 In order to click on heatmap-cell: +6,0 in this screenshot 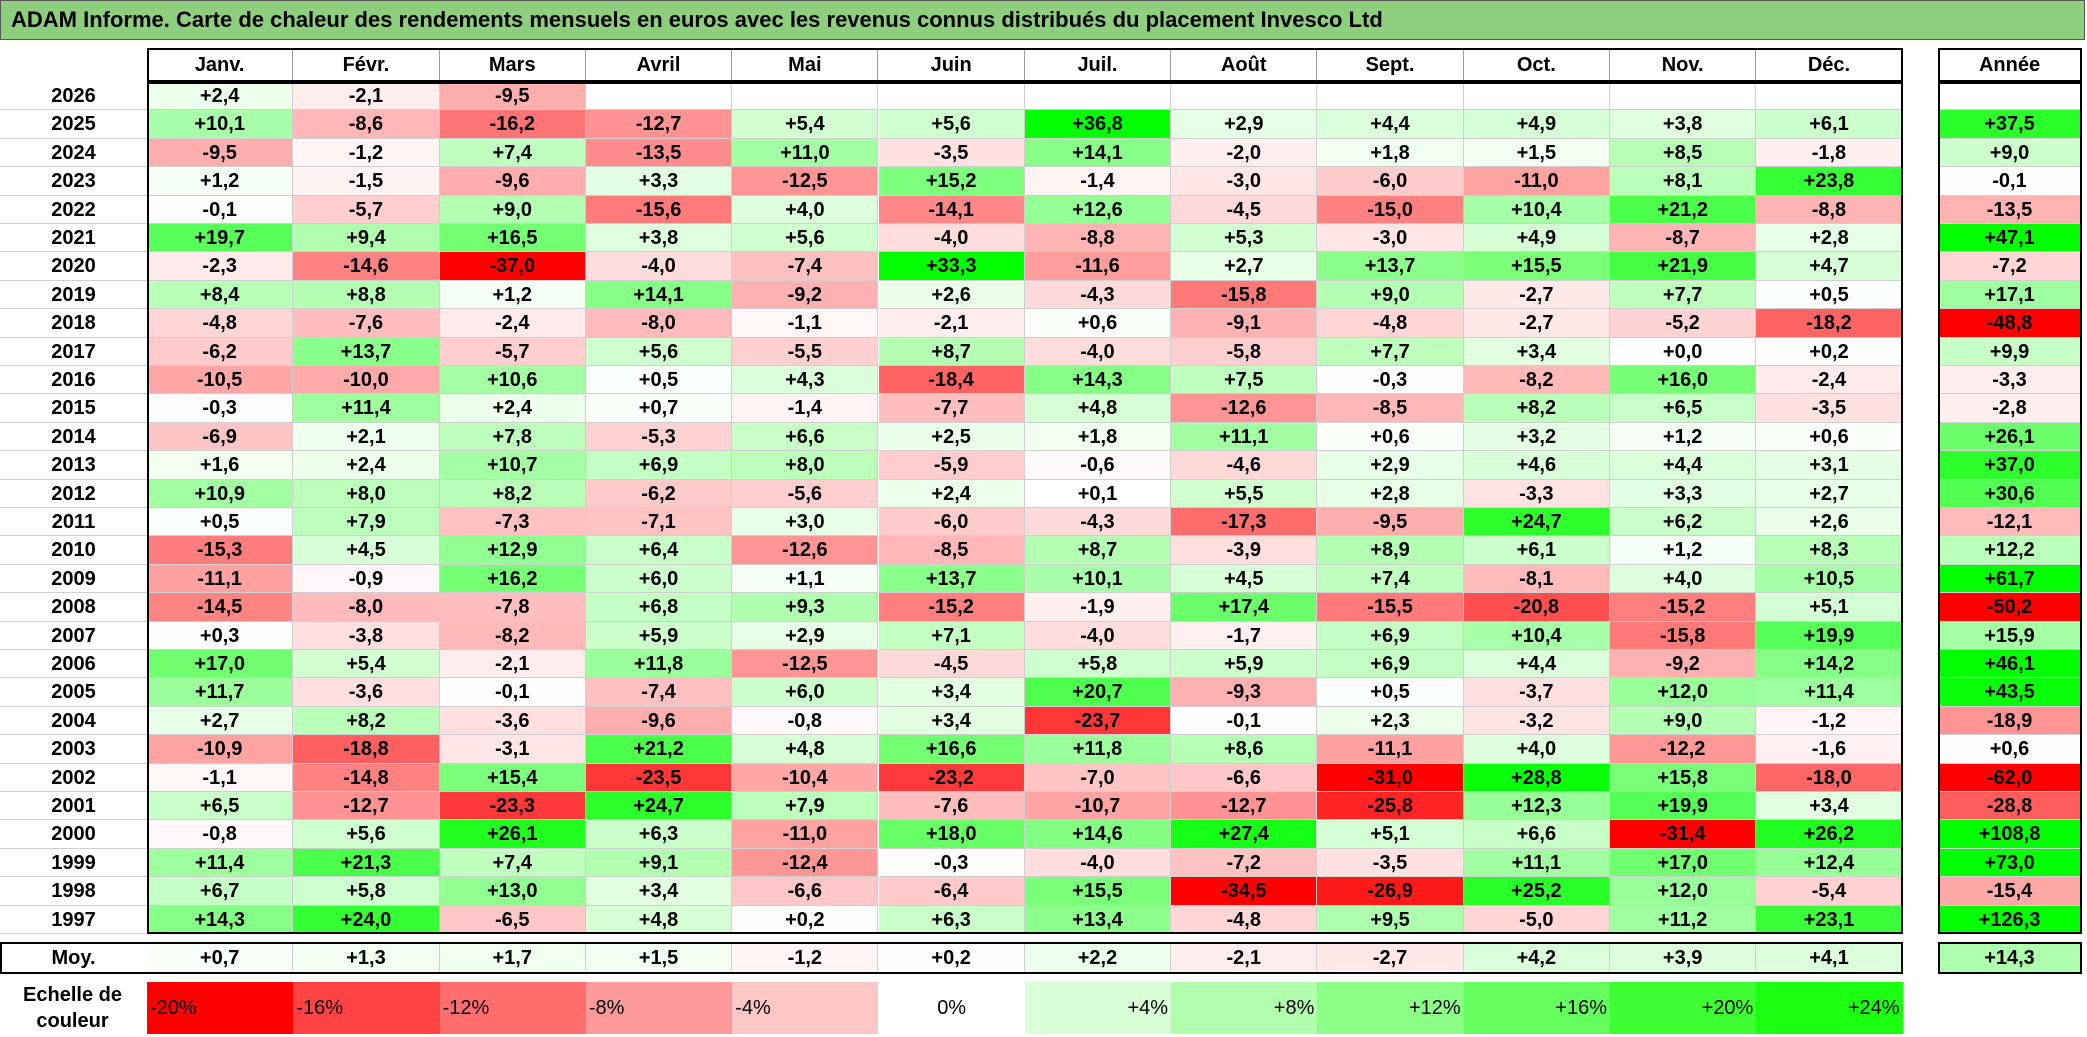, I will do `click(805, 692)`.